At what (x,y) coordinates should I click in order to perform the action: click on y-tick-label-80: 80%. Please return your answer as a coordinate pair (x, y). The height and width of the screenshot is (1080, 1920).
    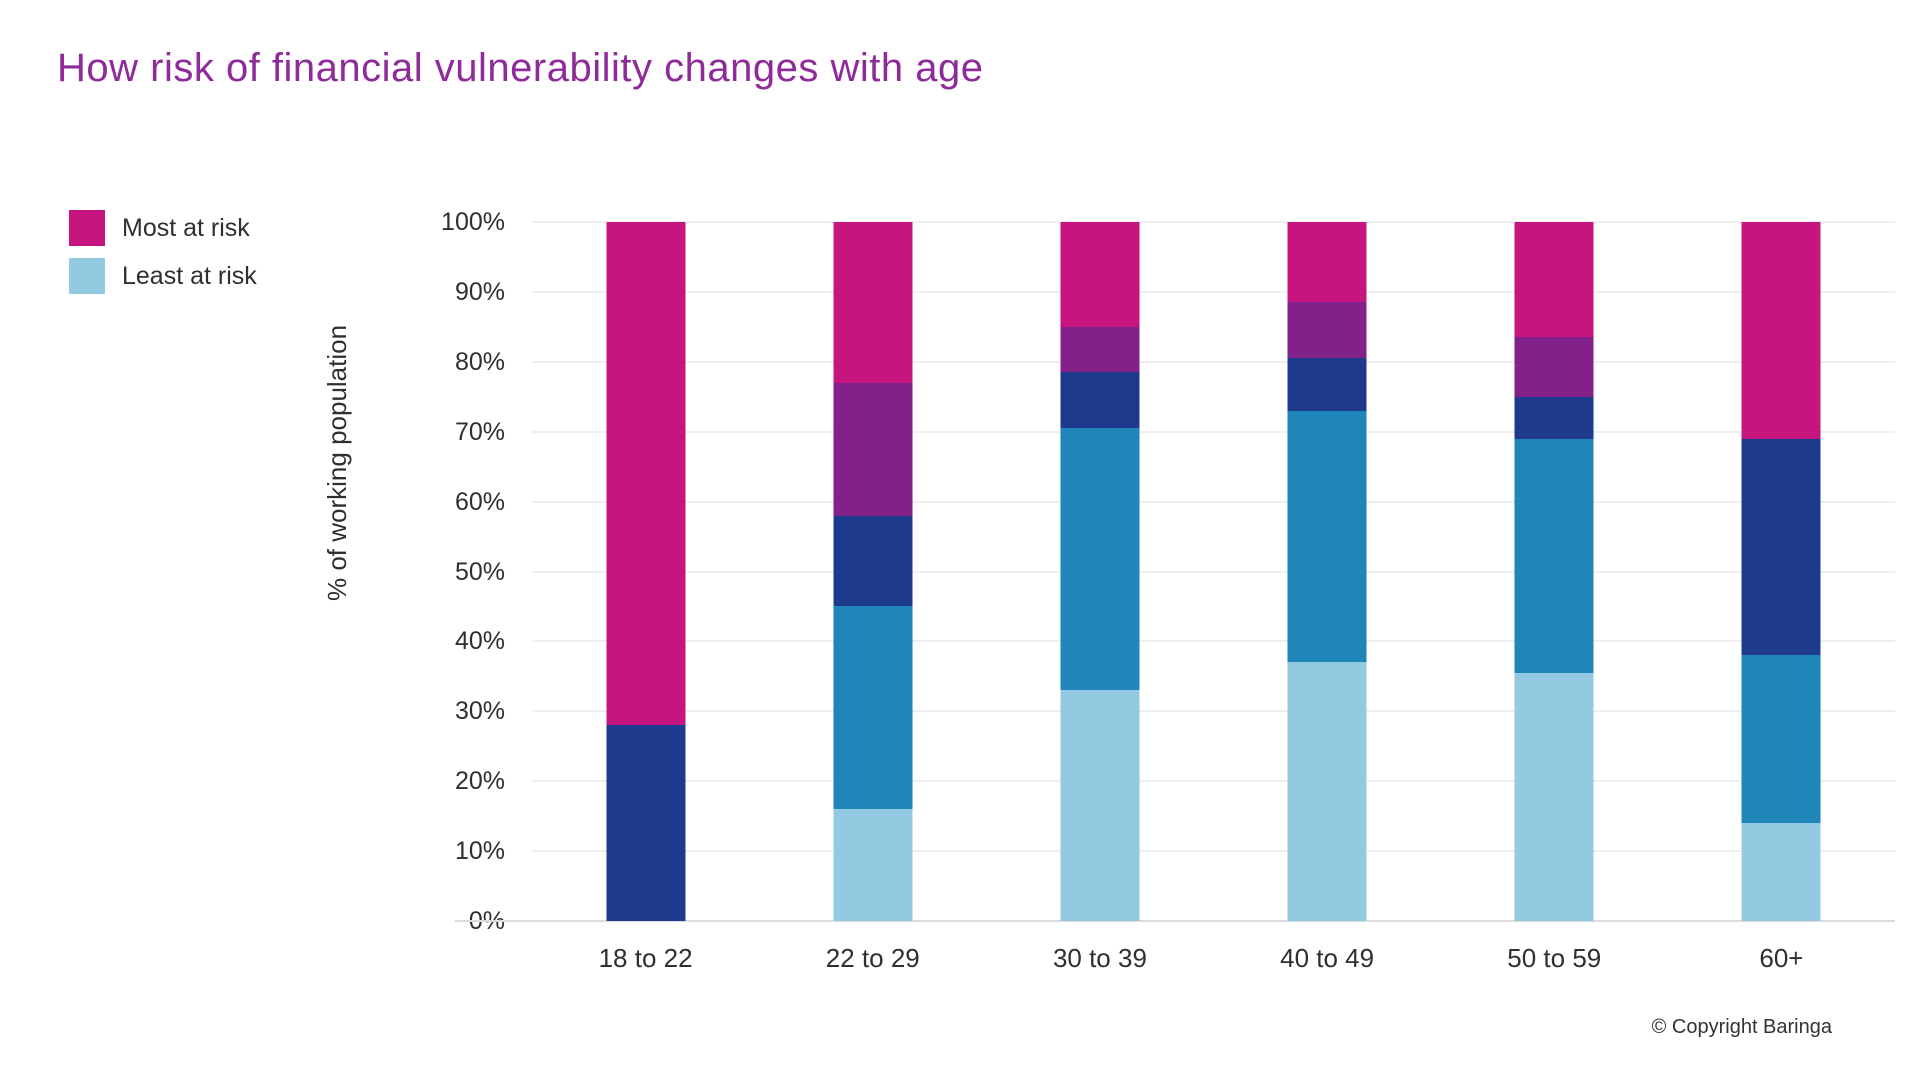
    Looking at the image, I should click on (479, 361).